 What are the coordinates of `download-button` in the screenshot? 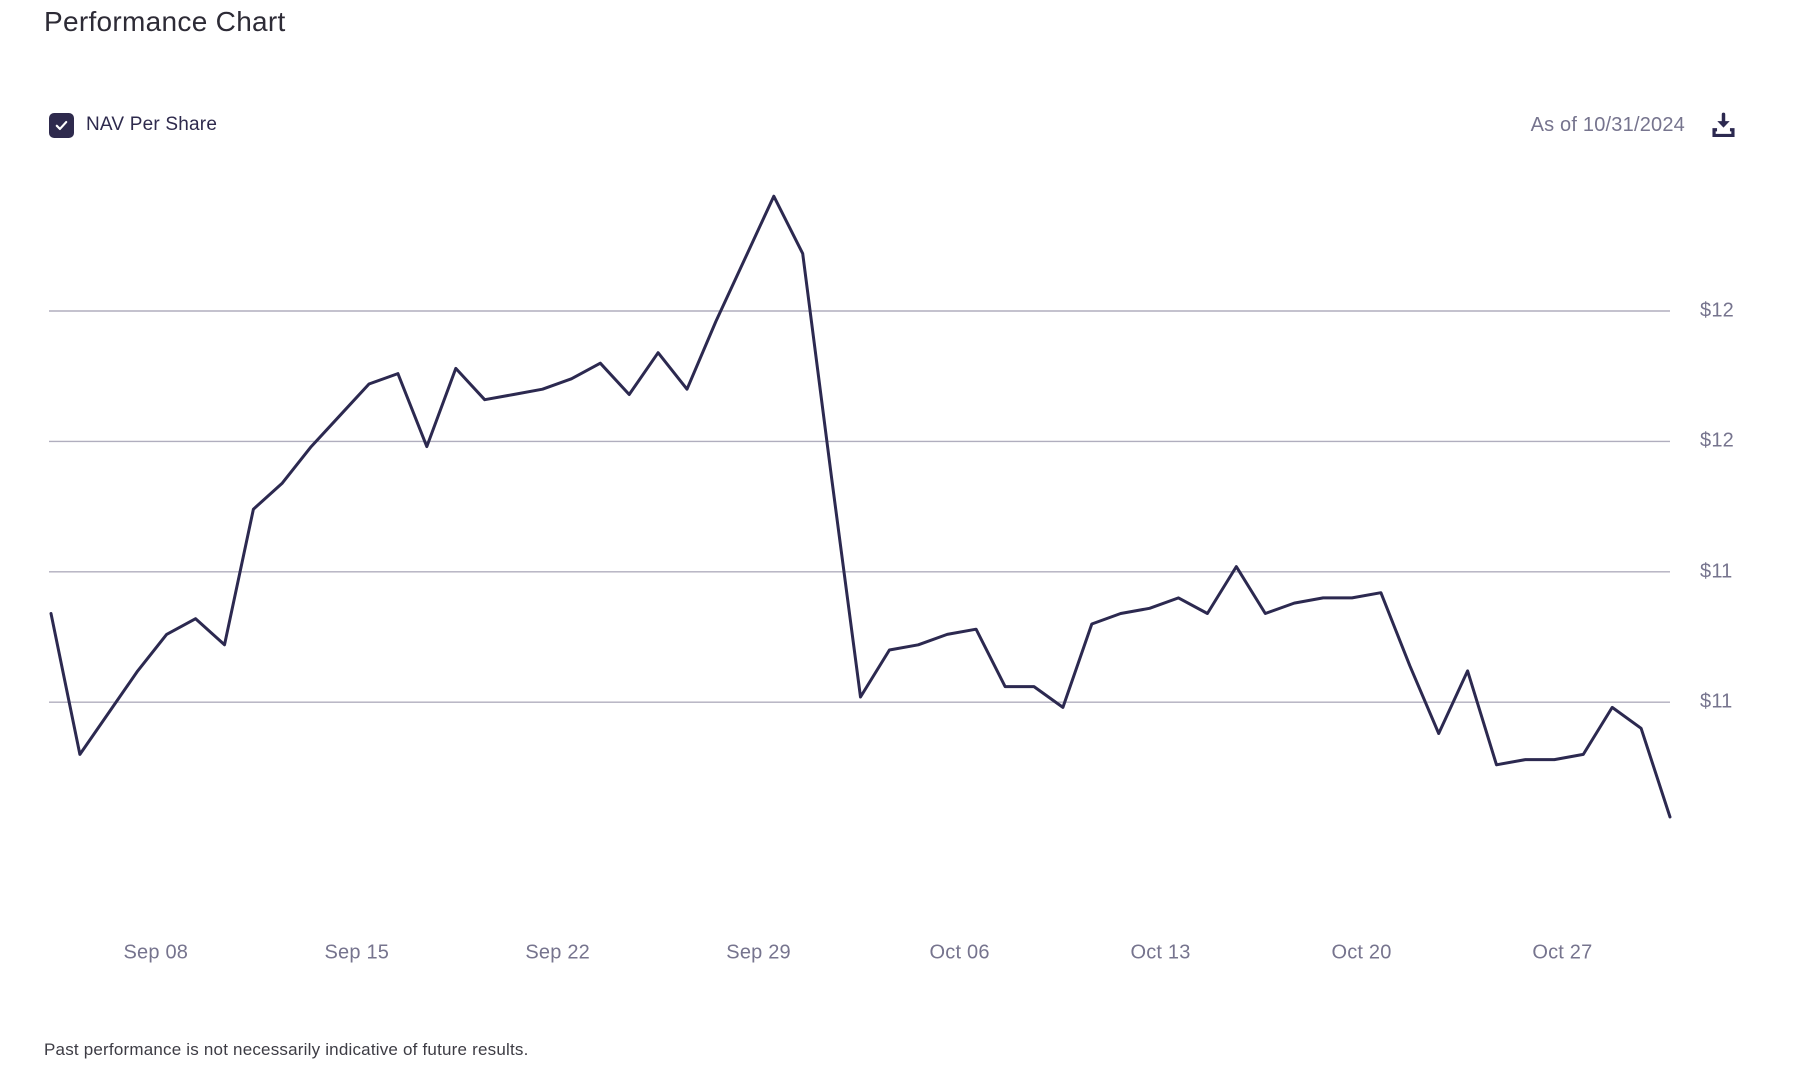 It's located at (1723, 125).